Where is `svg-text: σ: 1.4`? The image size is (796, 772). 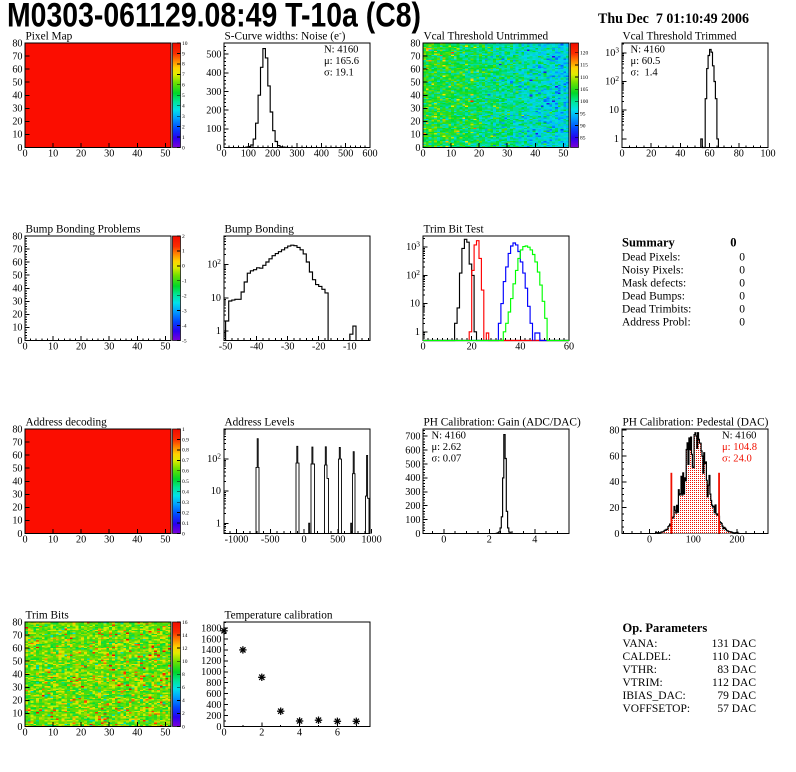
svg-text: σ: 1.4 is located at coordinates (645, 72).